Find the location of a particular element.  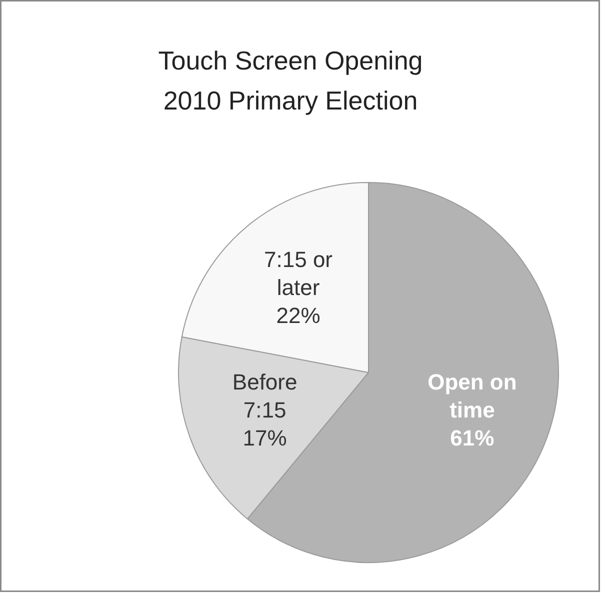

data-label: 22% is located at coordinates (298, 315).